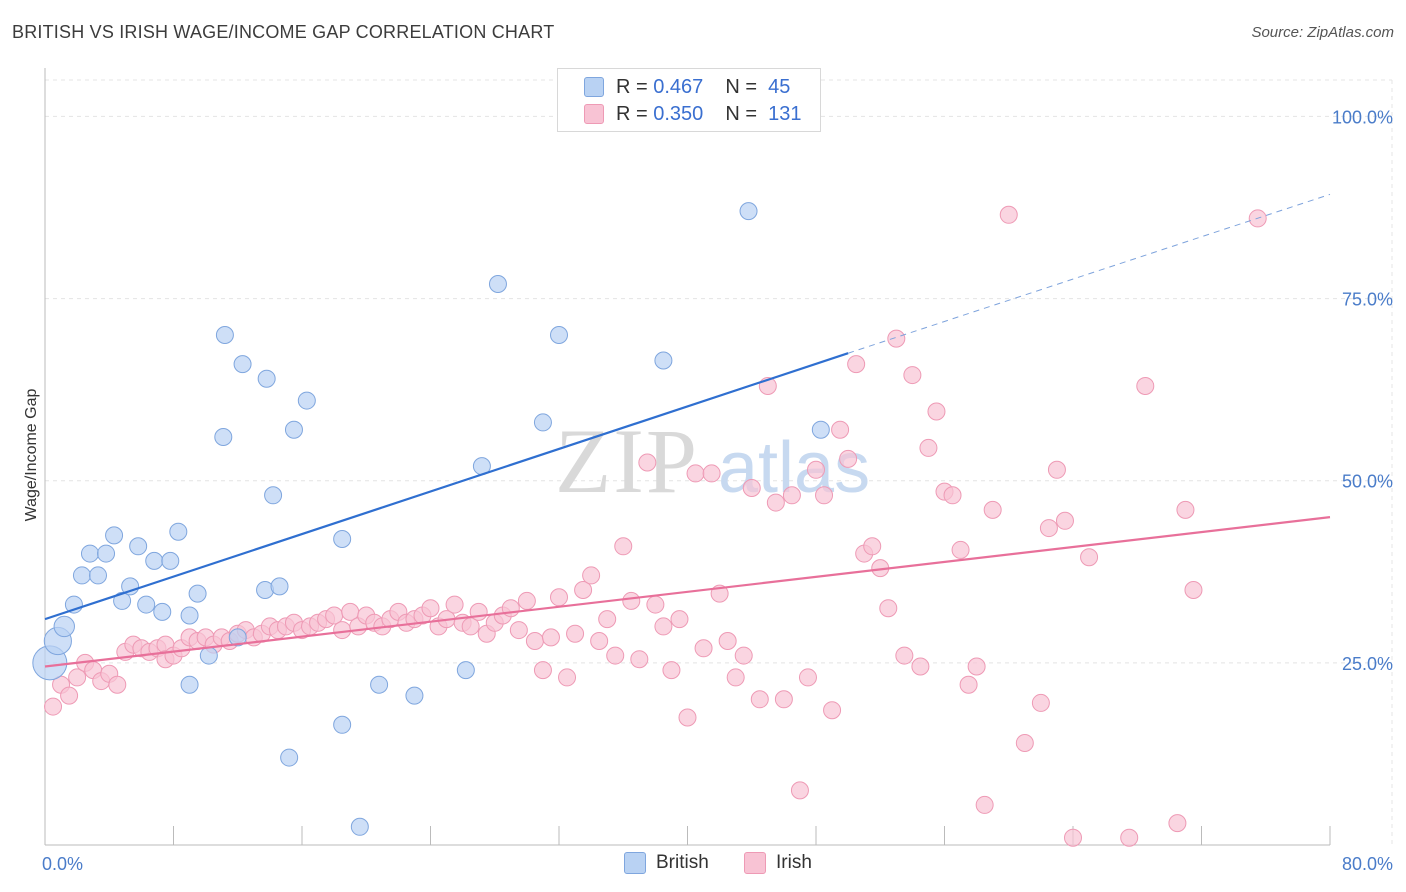 The image size is (1406, 892). I want to click on irish-r-value: 0.350, so click(678, 113).